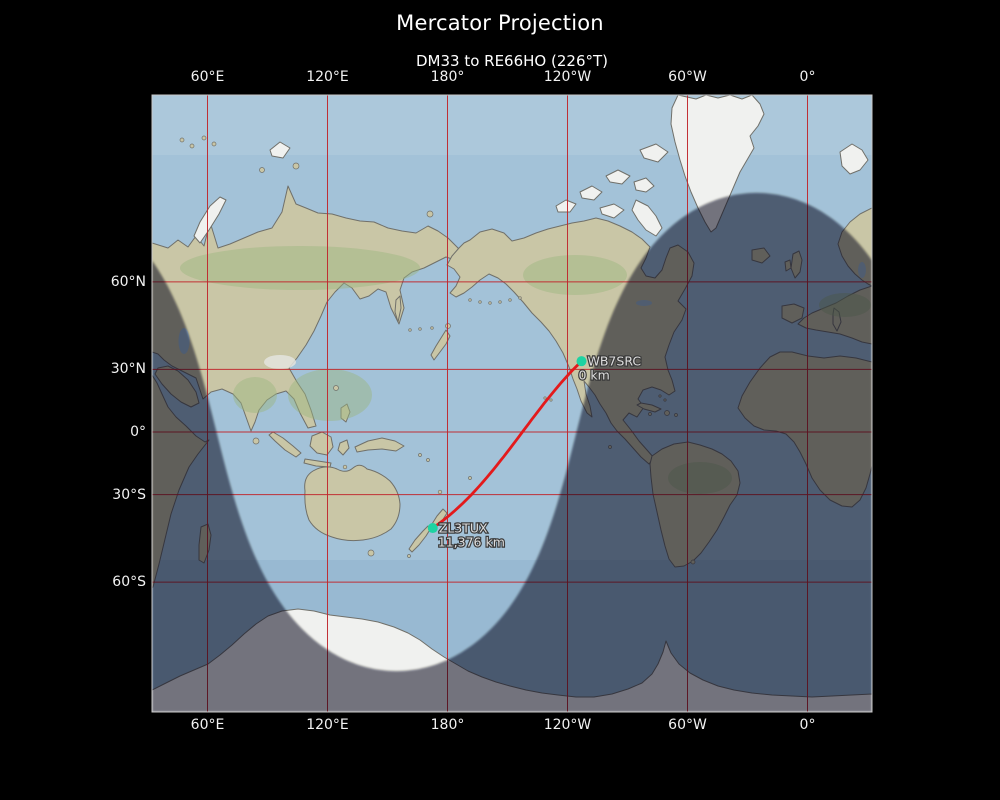  I want to click on sakhalin, so click(398, 309).